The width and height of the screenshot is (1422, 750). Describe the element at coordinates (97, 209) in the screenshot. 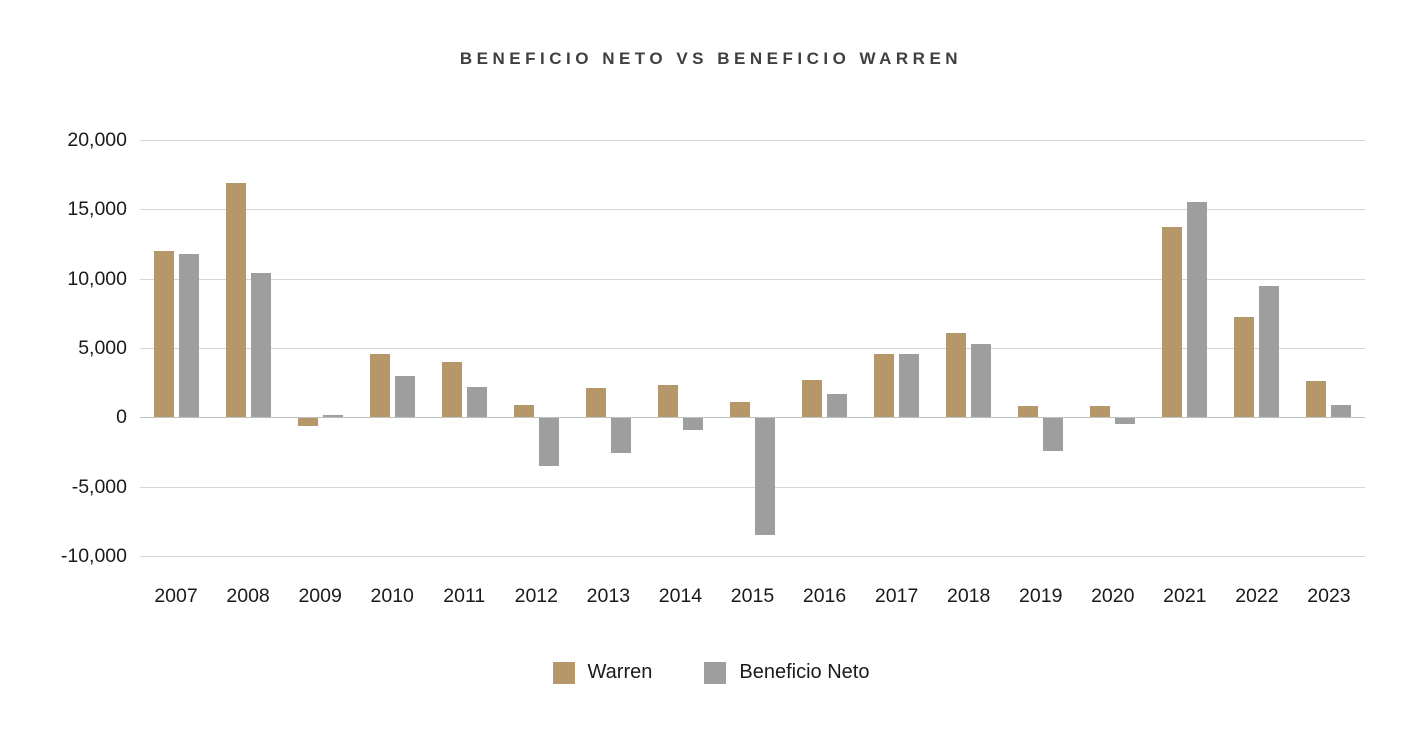

I see `y-tick-label: 15,000` at that location.